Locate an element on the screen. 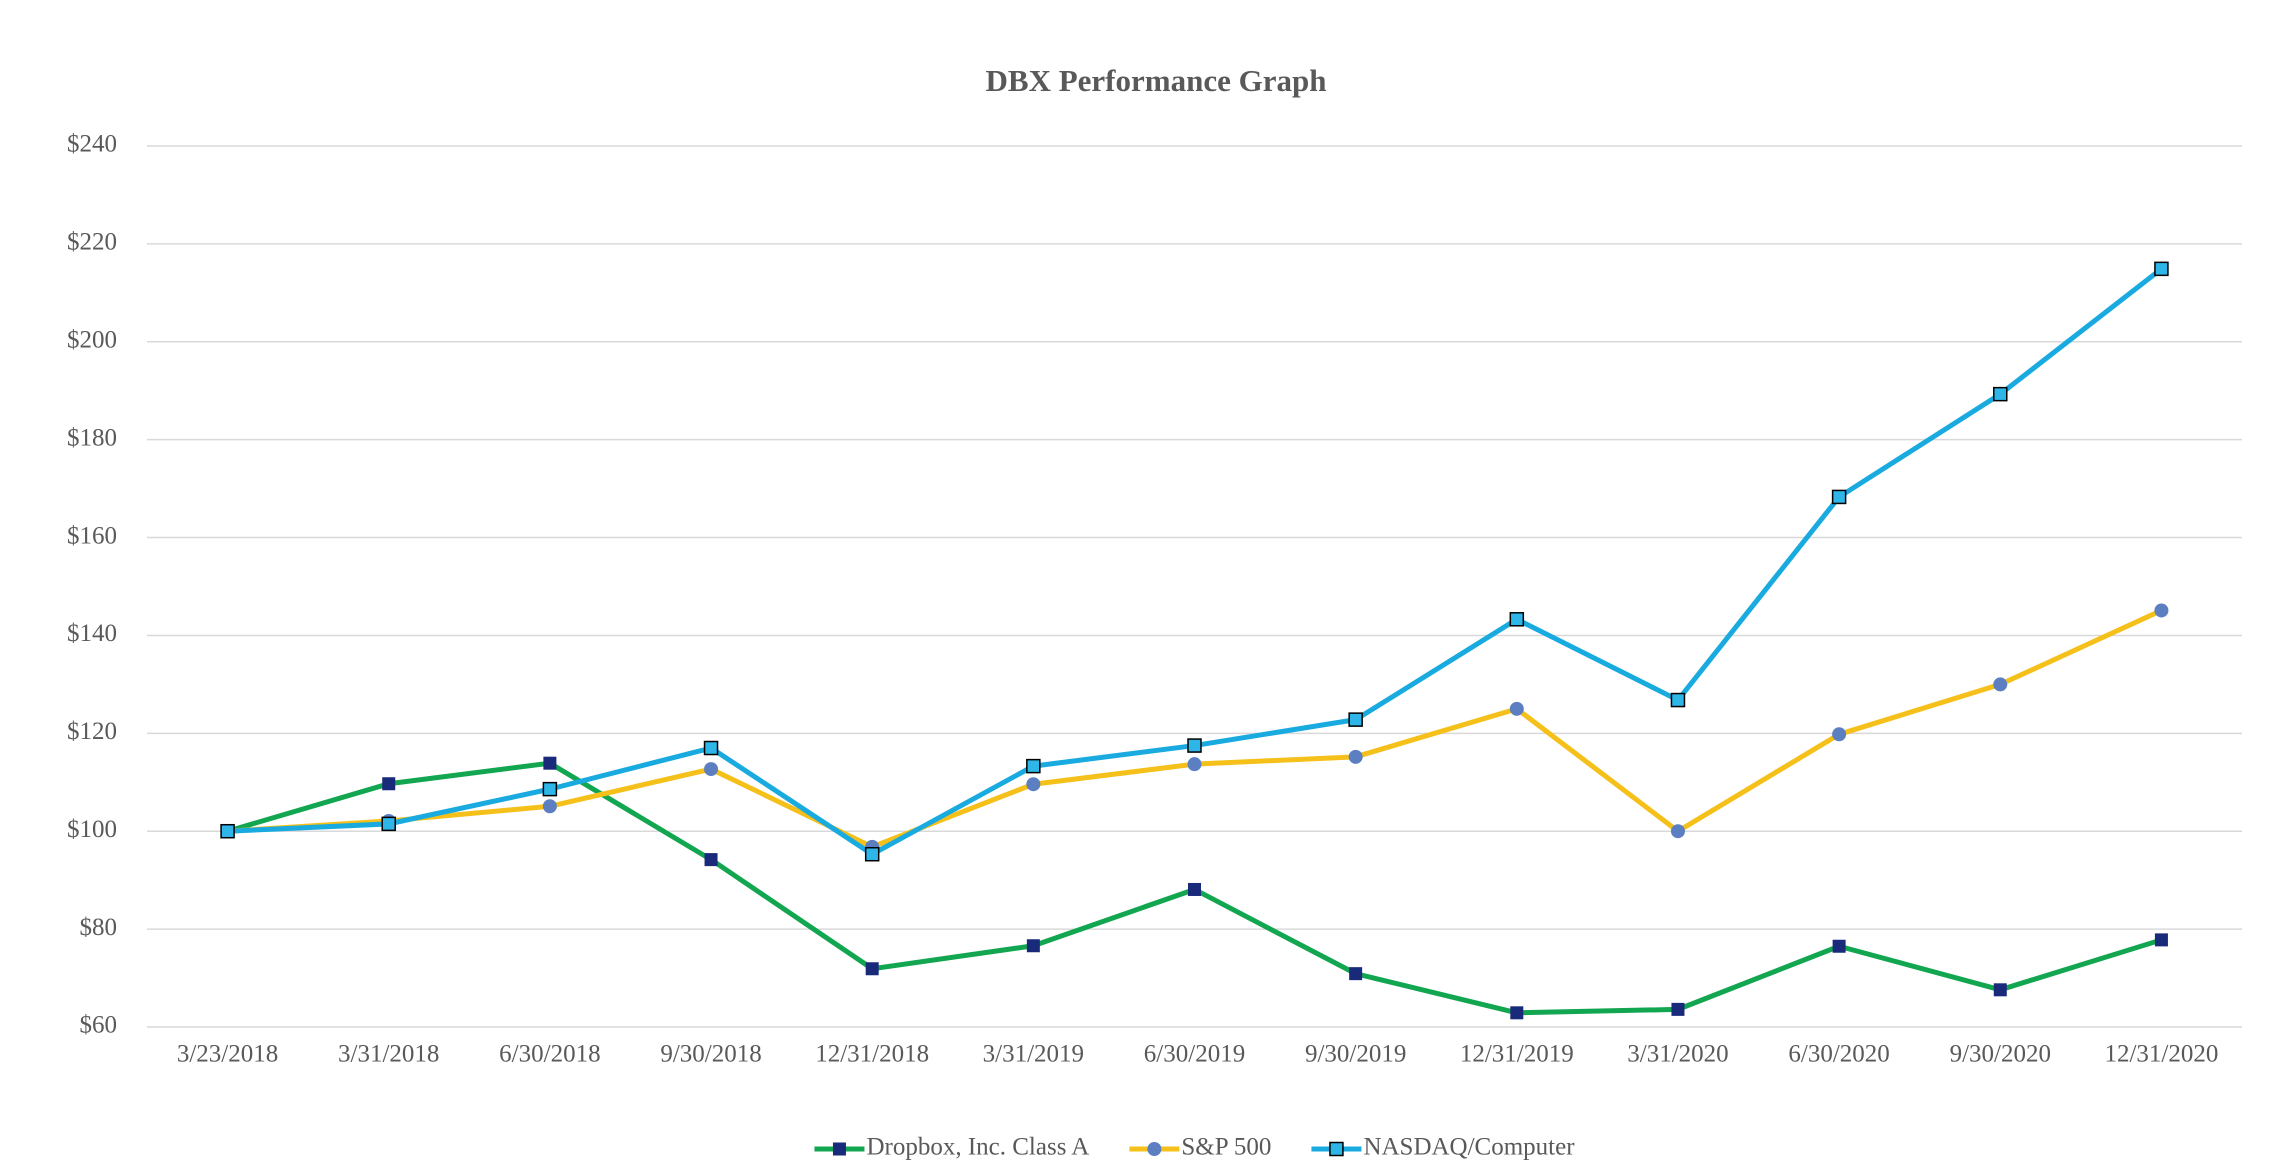 This screenshot has height=1175, width=2286. x-tick-label: 3/31/2020 is located at coordinates (1677, 1054).